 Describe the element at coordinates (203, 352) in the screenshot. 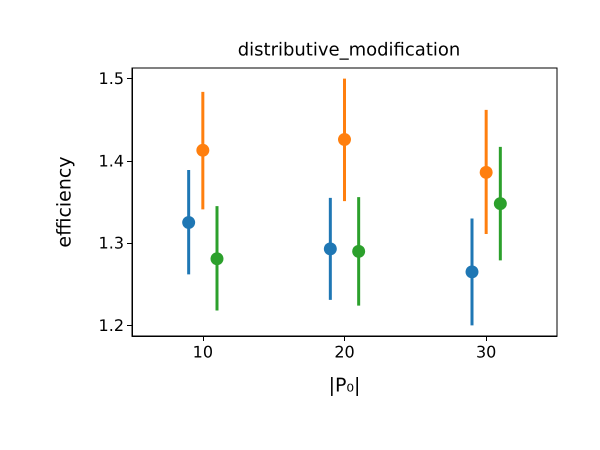

I see `x-tick-label: 10` at that location.